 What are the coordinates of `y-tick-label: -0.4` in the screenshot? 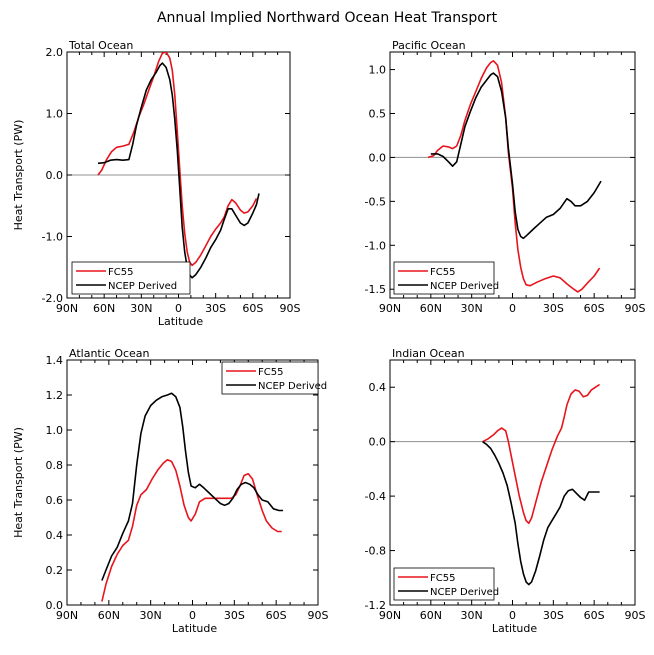 It's located at (375, 496).